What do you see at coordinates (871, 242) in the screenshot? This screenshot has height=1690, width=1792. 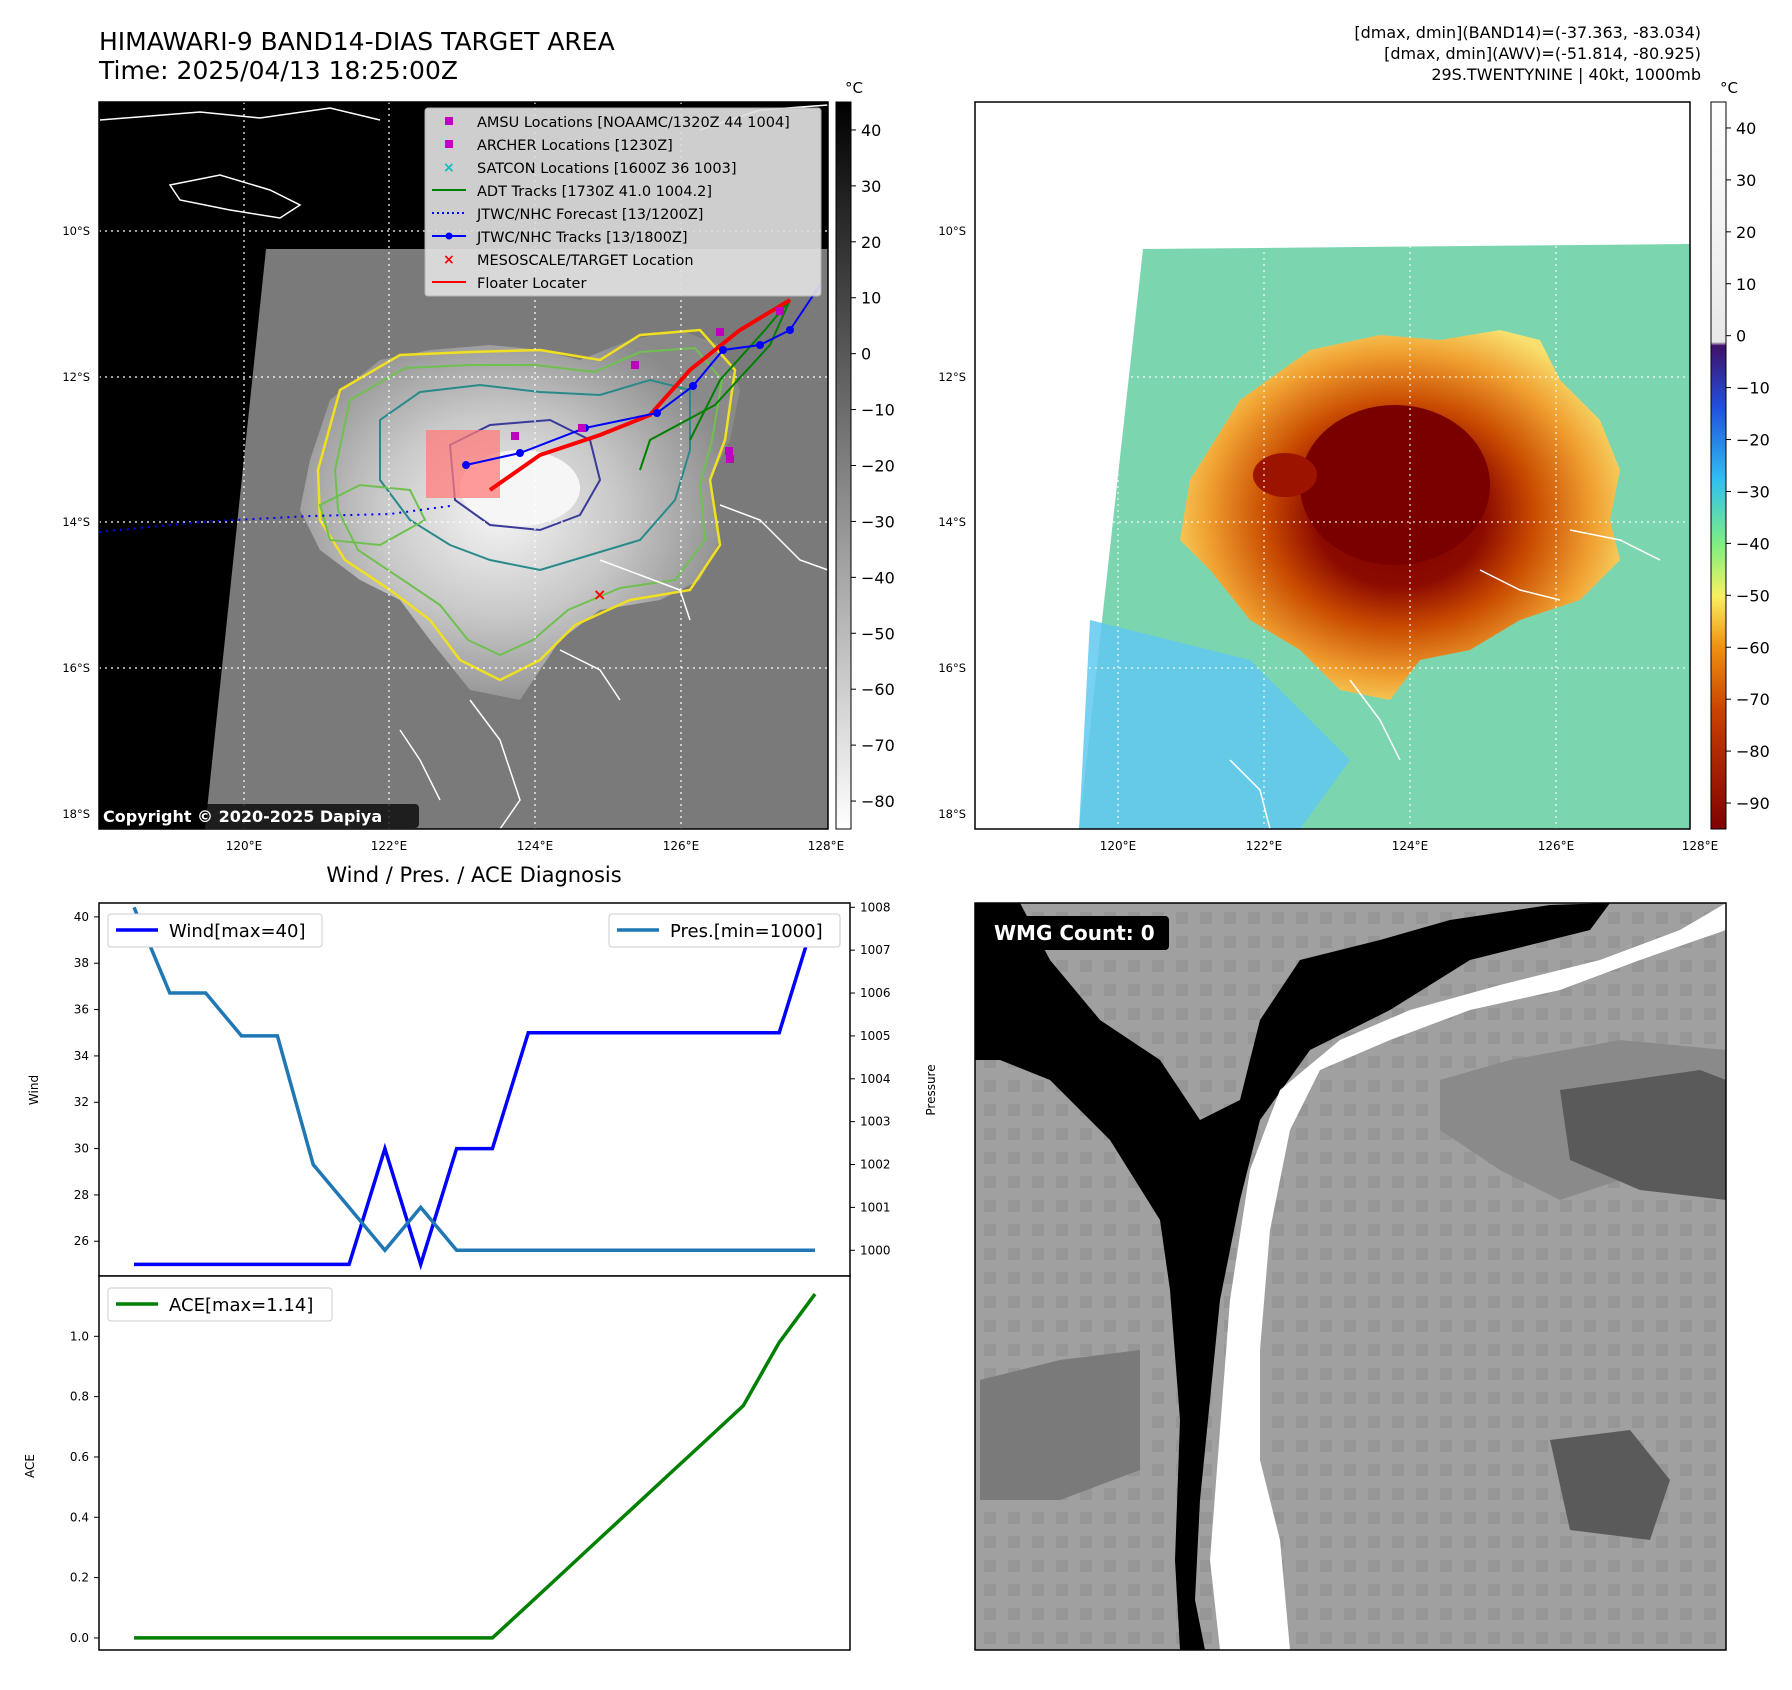 I see `gray-colorbar-label: 20` at bounding box center [871, 242].